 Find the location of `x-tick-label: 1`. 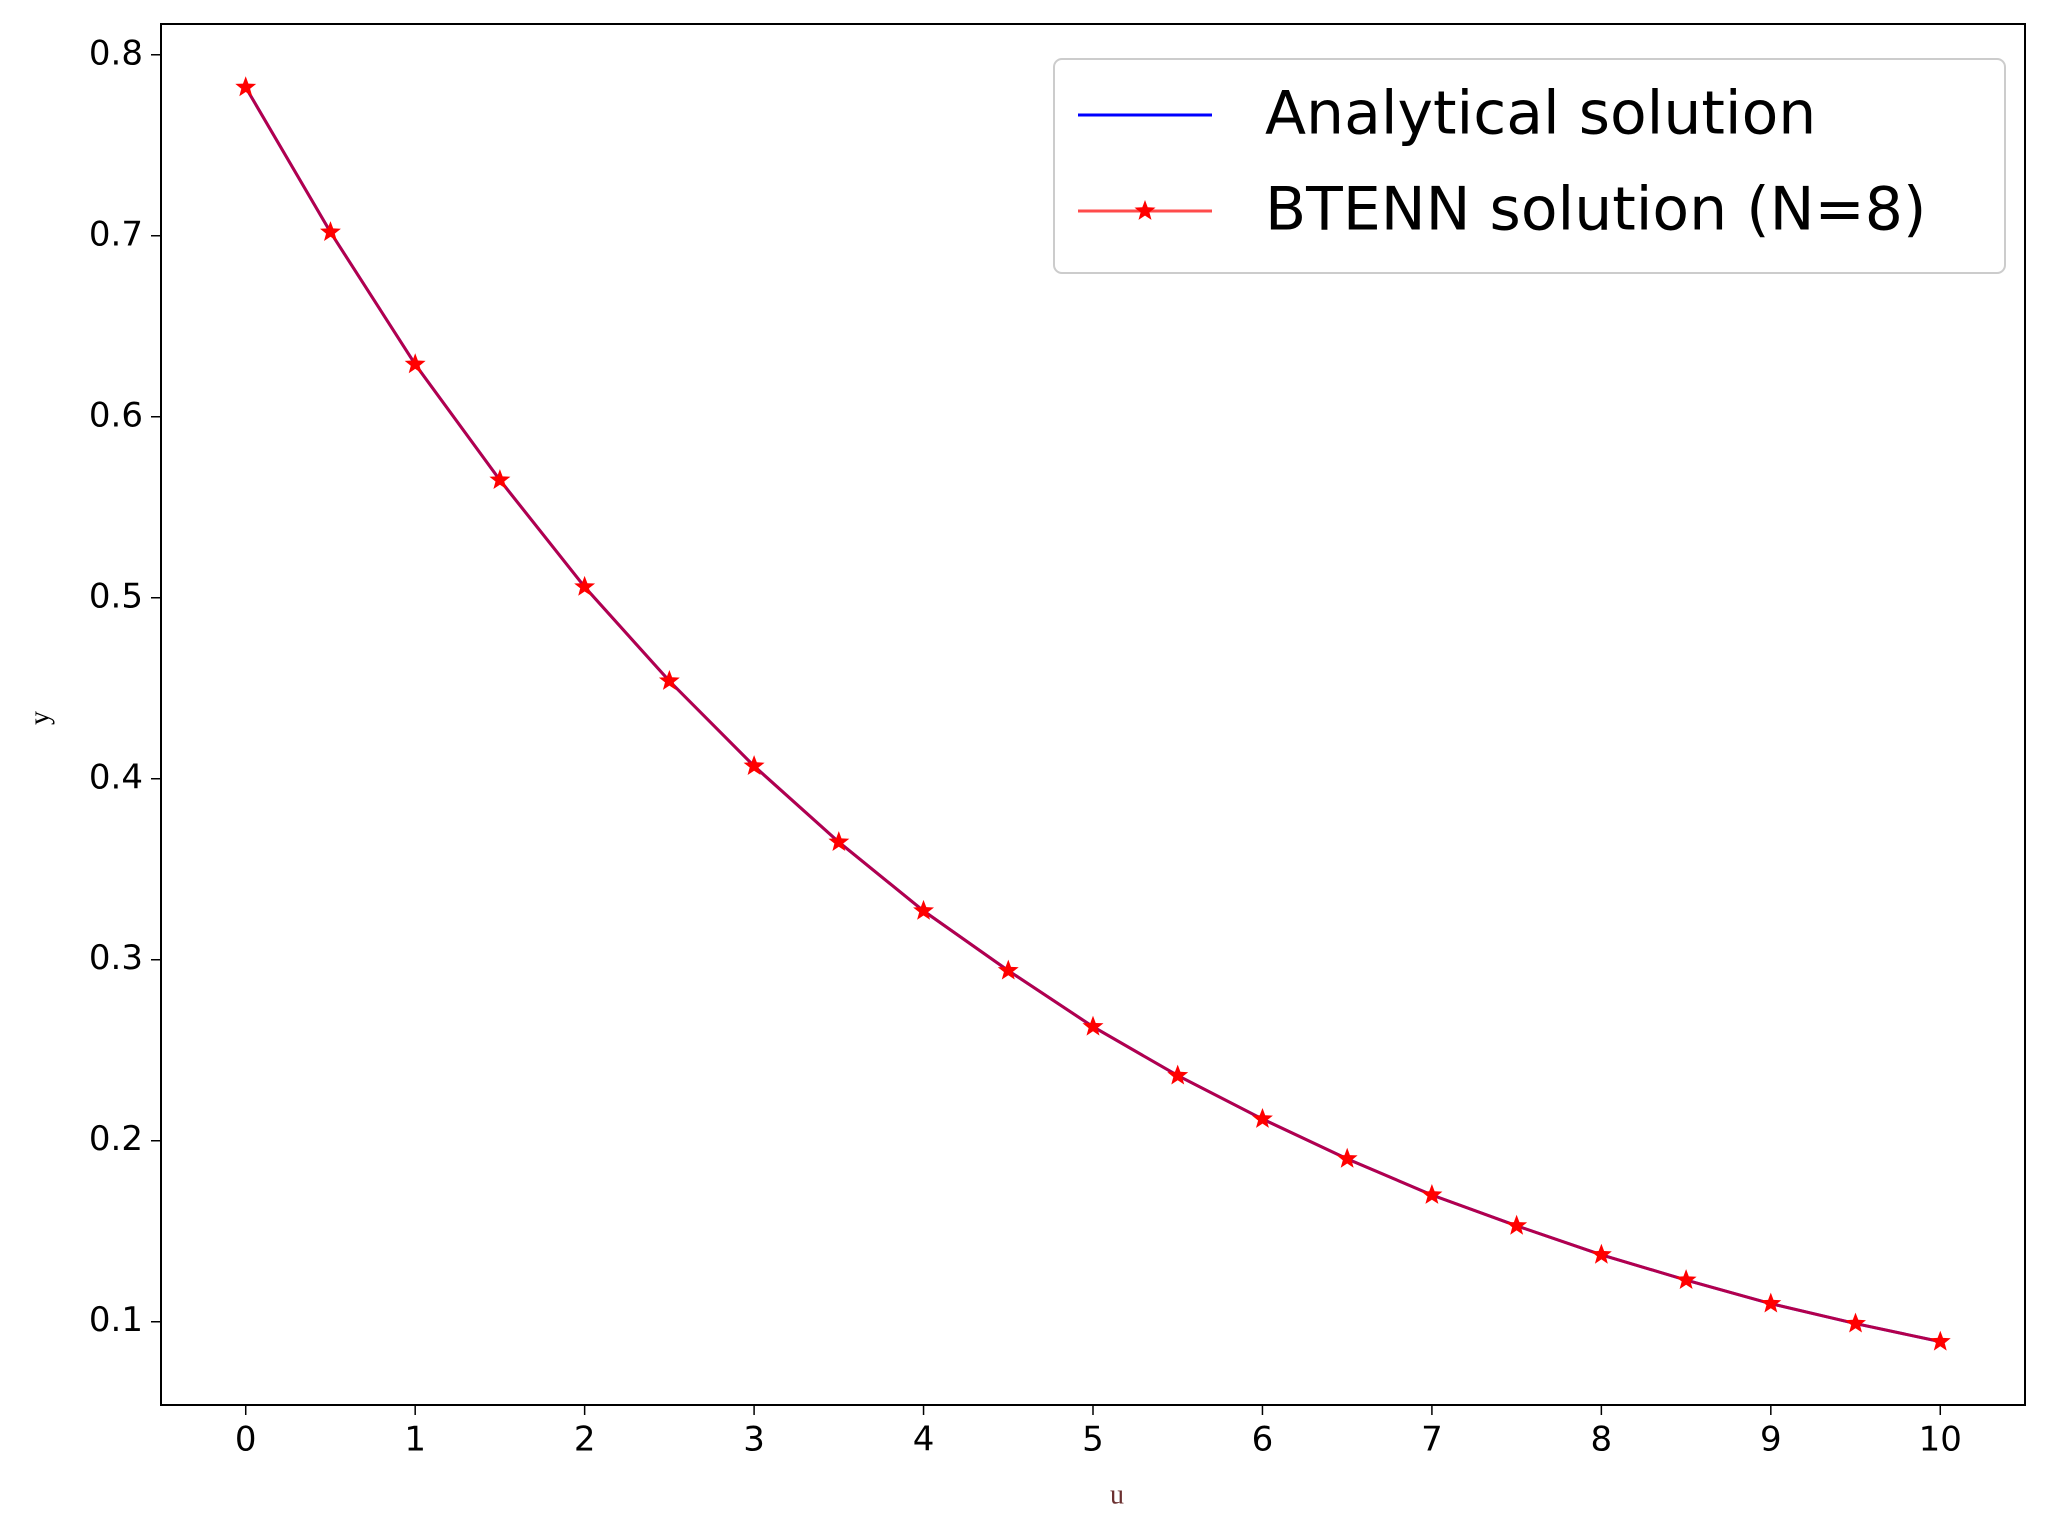

x-tick-label: 1 is located at coordinates (415, 1440).